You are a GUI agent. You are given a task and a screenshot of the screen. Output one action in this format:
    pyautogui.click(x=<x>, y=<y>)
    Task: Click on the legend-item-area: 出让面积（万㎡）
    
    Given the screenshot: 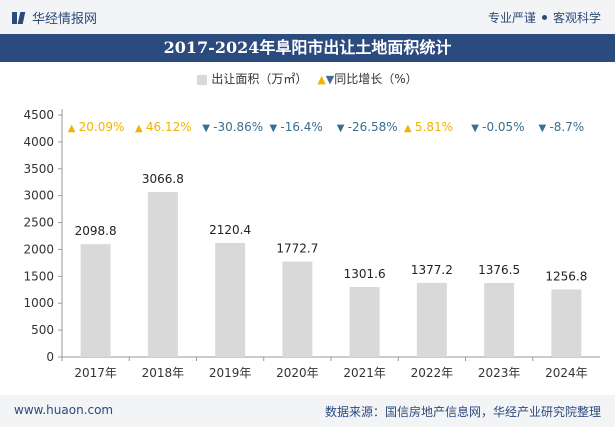 What is the action you would take?
    pyautogui.click(x=252, y=78)
    